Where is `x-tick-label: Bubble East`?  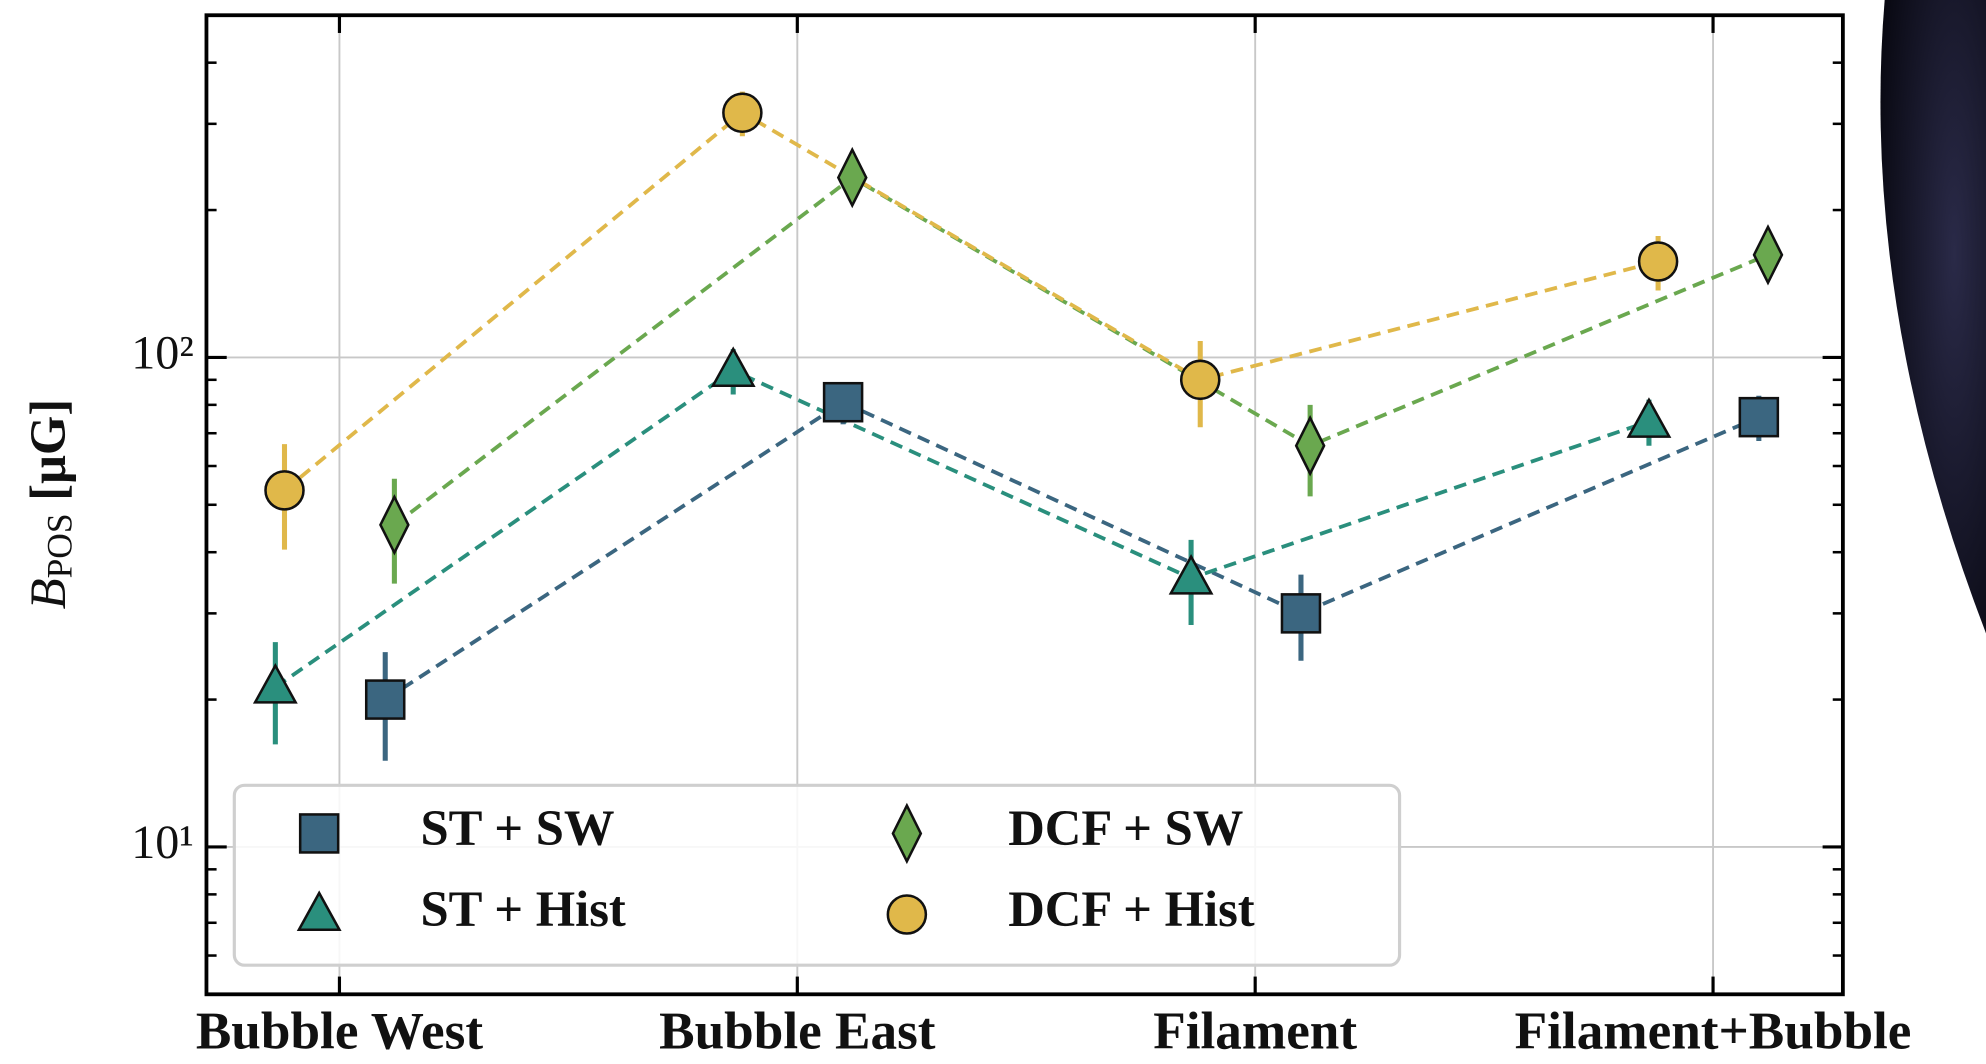
x-tick-label: Bubble East is located at coordinates (797, 1030).